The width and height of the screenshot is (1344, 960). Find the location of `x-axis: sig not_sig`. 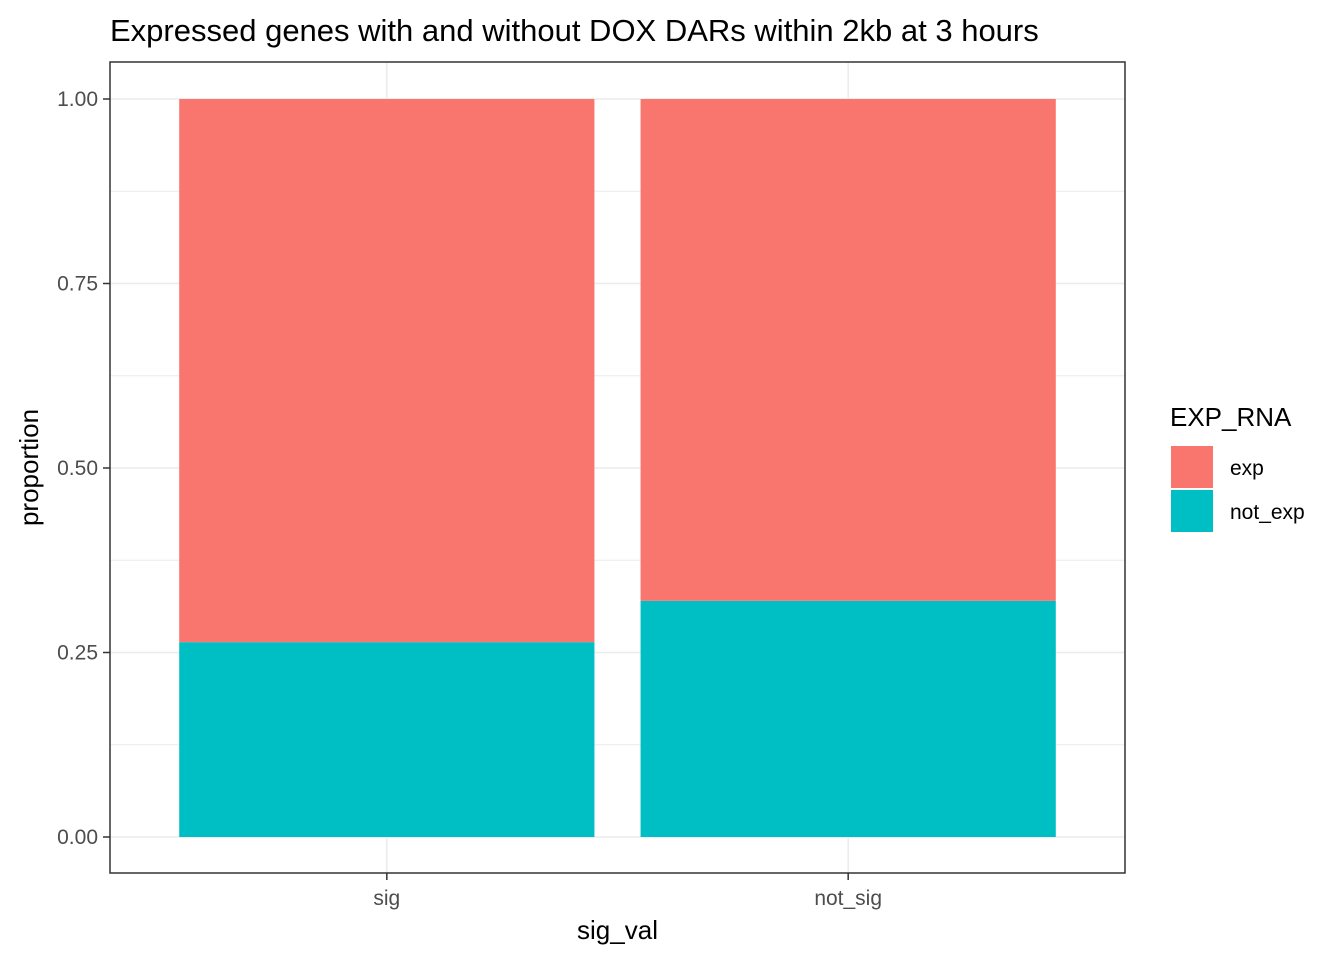

x-axis: sig not_sig is located at coordinates (627, 891).